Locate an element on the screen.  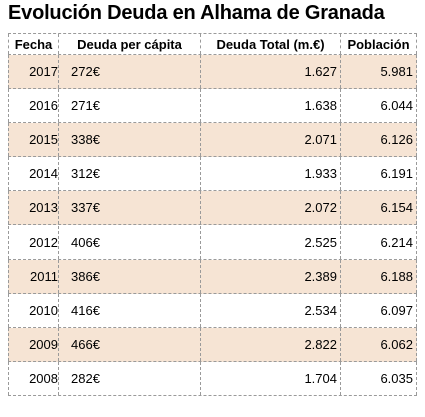
table-row: 2017 272€ 1.627 5.981 is located at coordinates (212, 72).